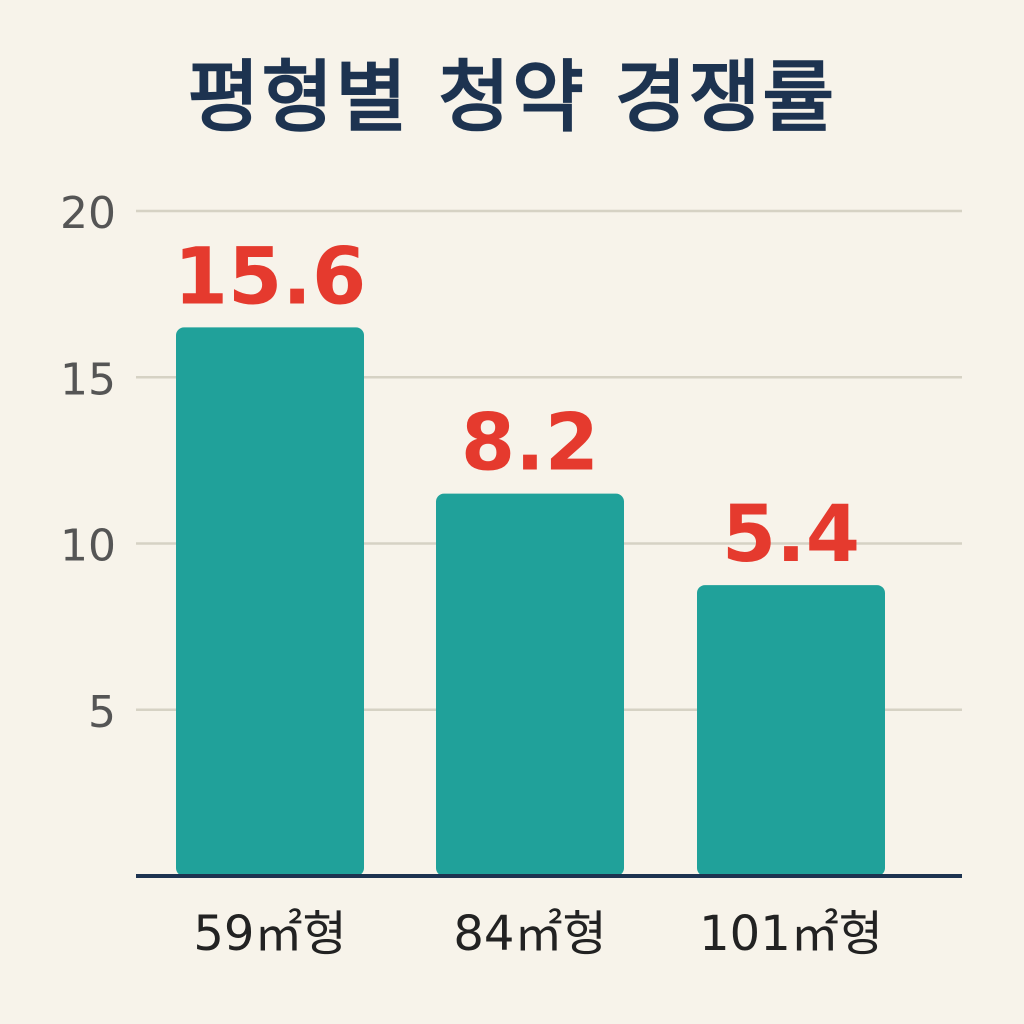  I want to click on category-label: 59㎡형, so click(269, 934).